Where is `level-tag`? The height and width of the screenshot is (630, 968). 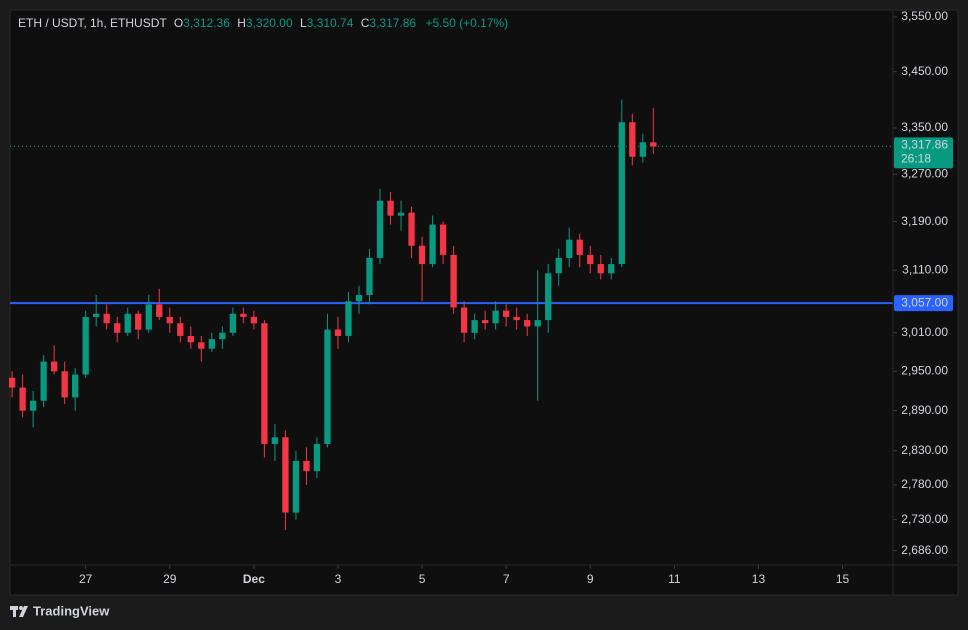
level-tag is located at coordinates (923, 303).